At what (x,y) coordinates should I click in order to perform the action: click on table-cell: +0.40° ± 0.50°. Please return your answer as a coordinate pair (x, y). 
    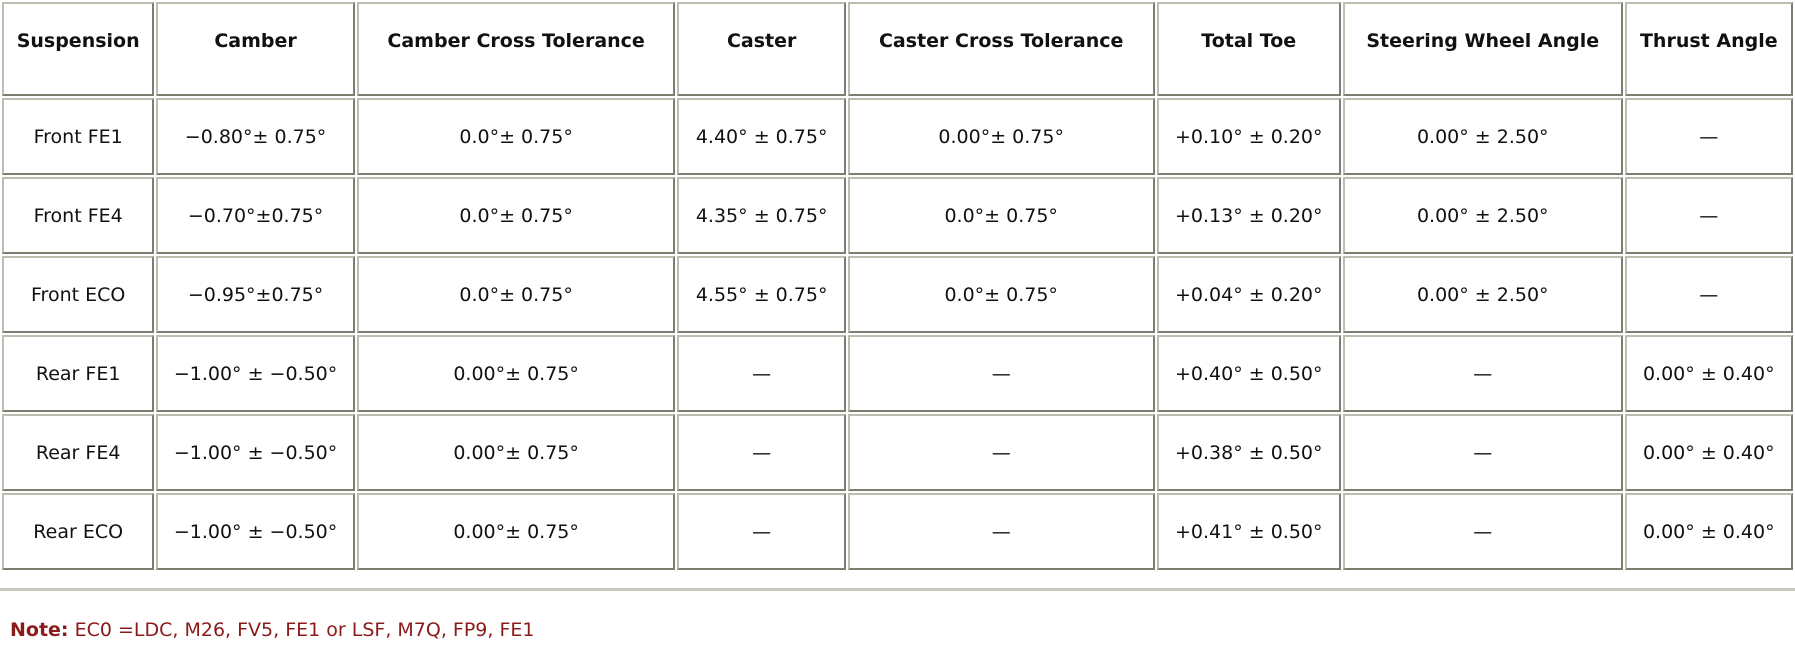
    Looking at the image, I should click on (1248, 373).